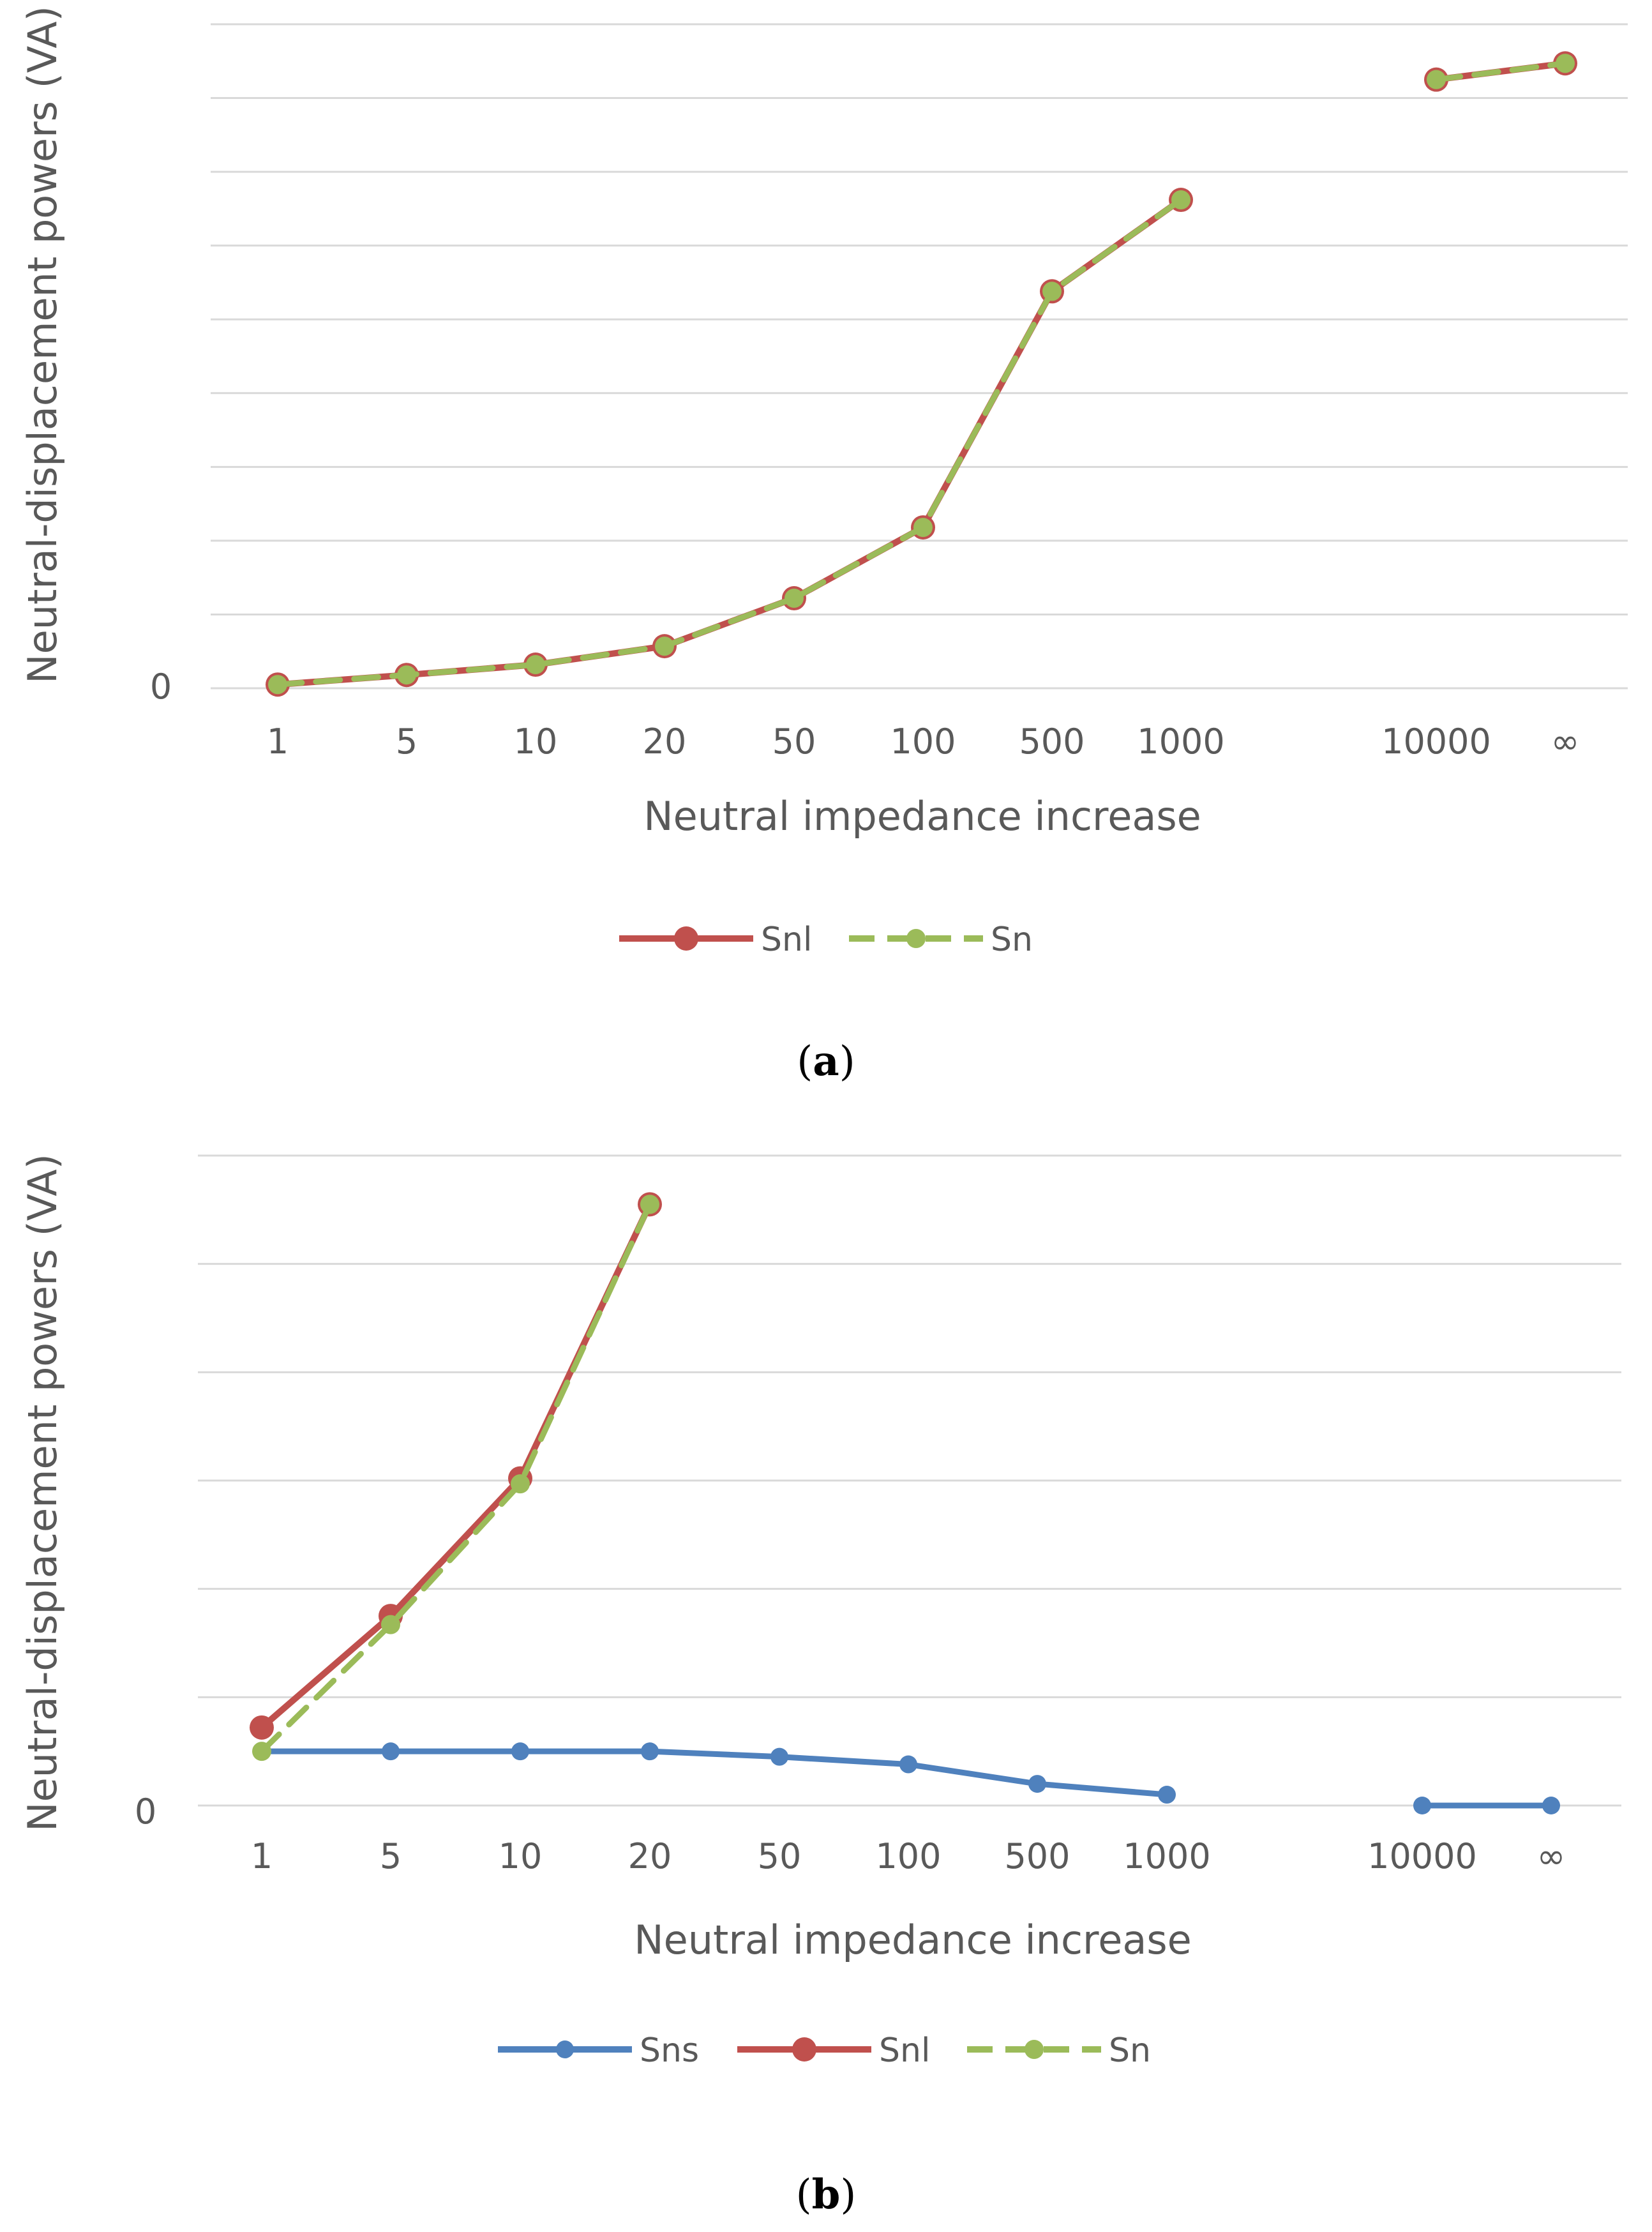 The width and height of the screenshot is (1652, 2232). Describe the element at coordinates (826, 940) in the screenshot. I see `legend: Snl Sn` at that location.